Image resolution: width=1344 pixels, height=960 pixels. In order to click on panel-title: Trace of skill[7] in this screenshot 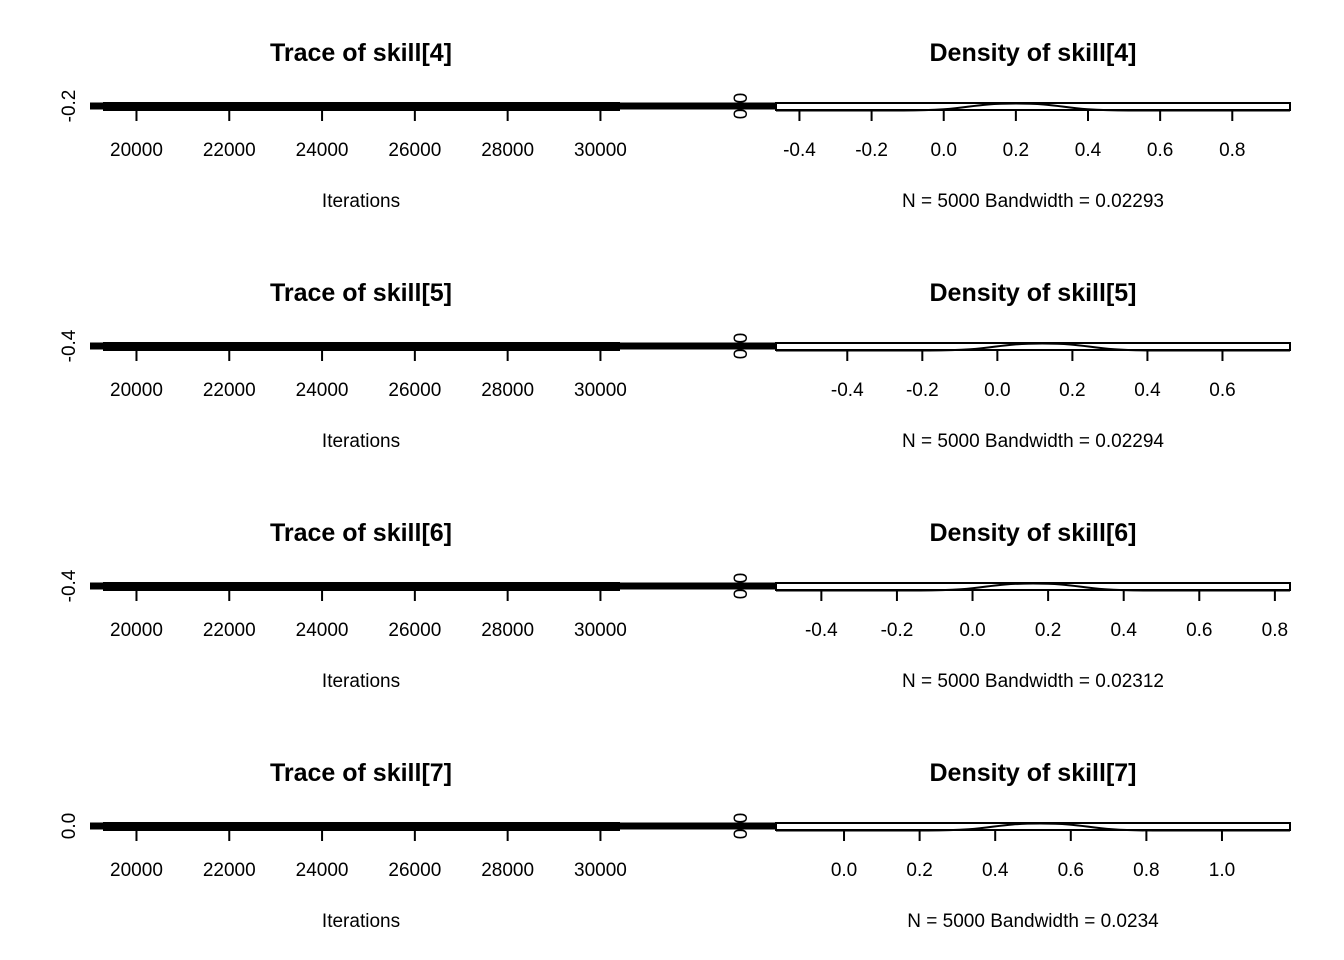, I will do `click(361, 773)`.